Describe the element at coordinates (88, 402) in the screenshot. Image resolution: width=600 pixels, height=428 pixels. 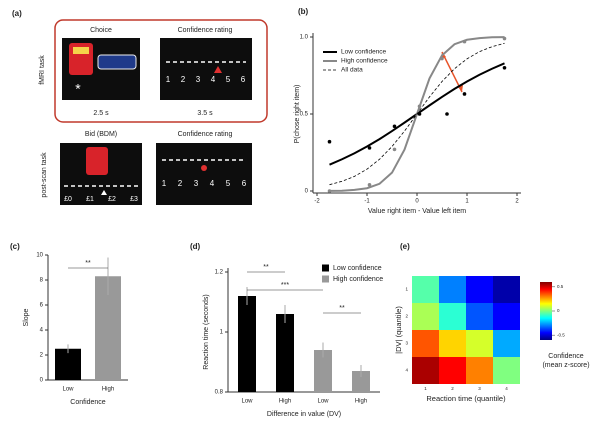
I see `x-axis-label: Confidence` at that location.